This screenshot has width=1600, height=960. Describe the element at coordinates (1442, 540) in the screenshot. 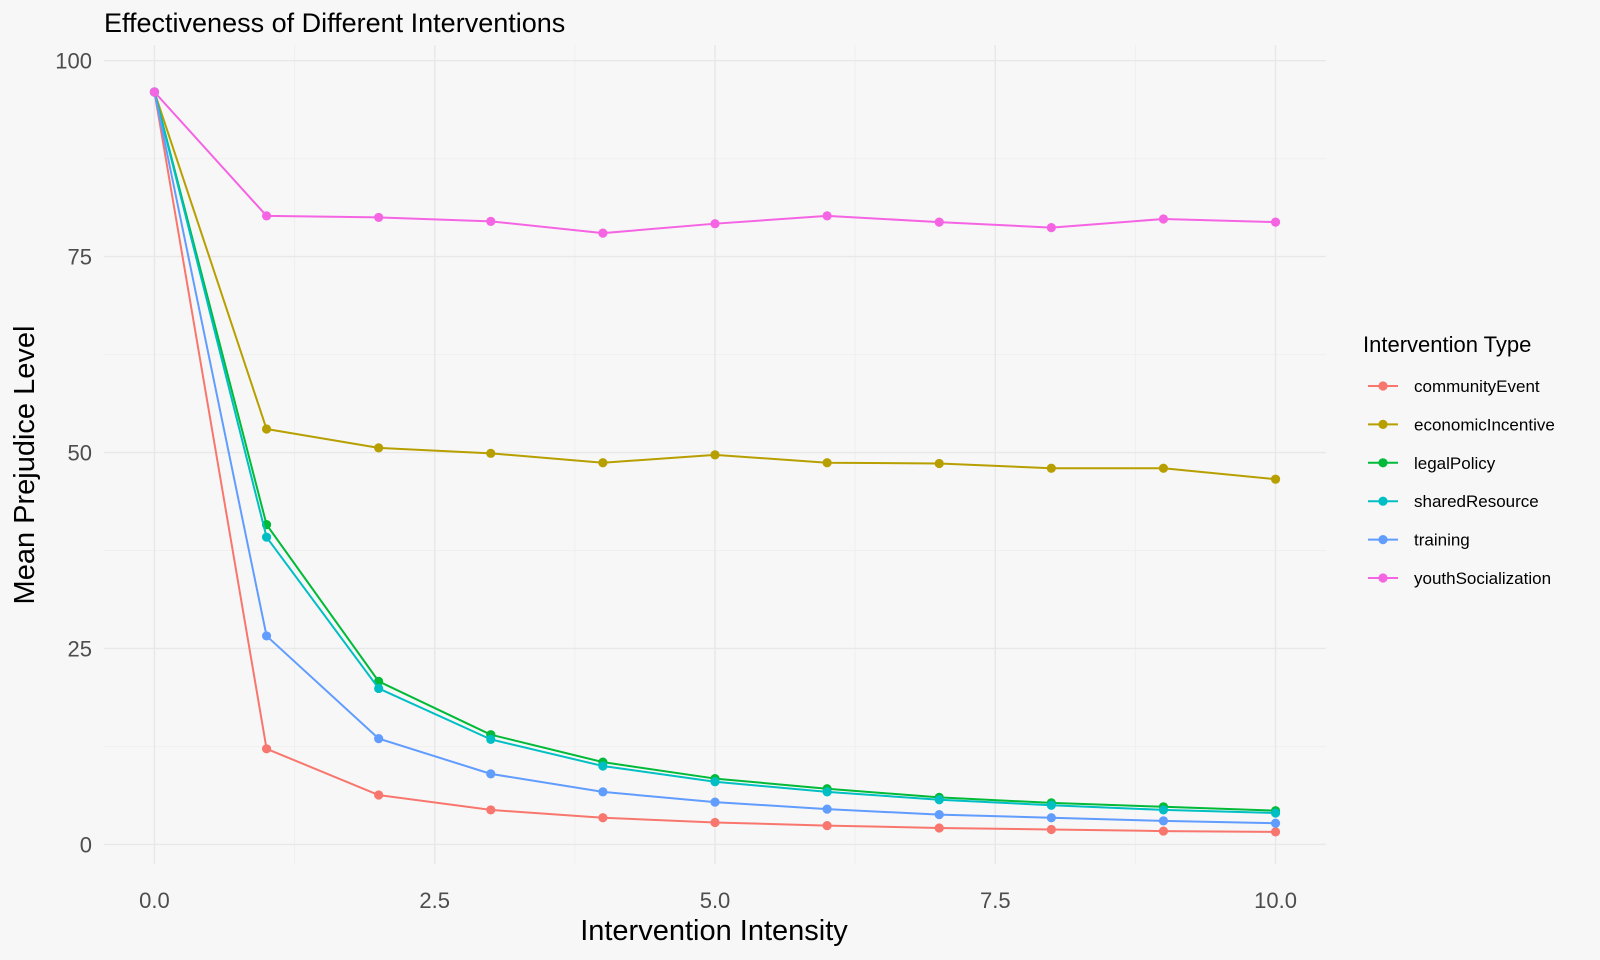

I see `legend-label: training` at that location.